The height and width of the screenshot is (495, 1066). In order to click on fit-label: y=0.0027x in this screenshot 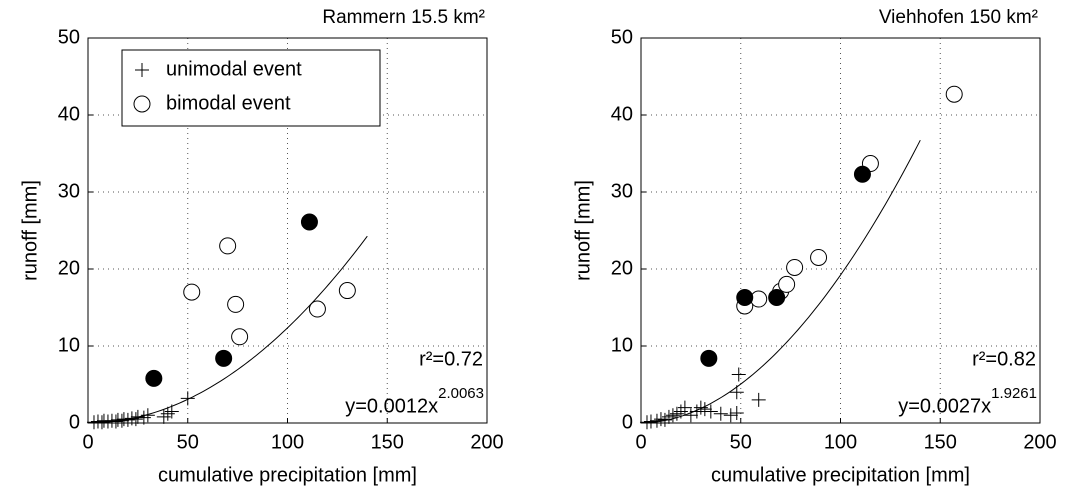, I will do `click(944, 406)`.